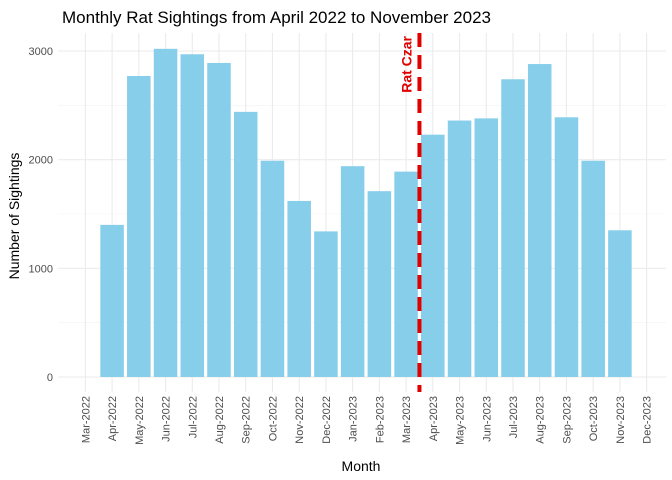 Image resolution: width=672 pixels, height=480 pixels. Describe the element at coordinates (113, 418) in the screenshot. I see `x-tick-label: Apr-2022` at that location.